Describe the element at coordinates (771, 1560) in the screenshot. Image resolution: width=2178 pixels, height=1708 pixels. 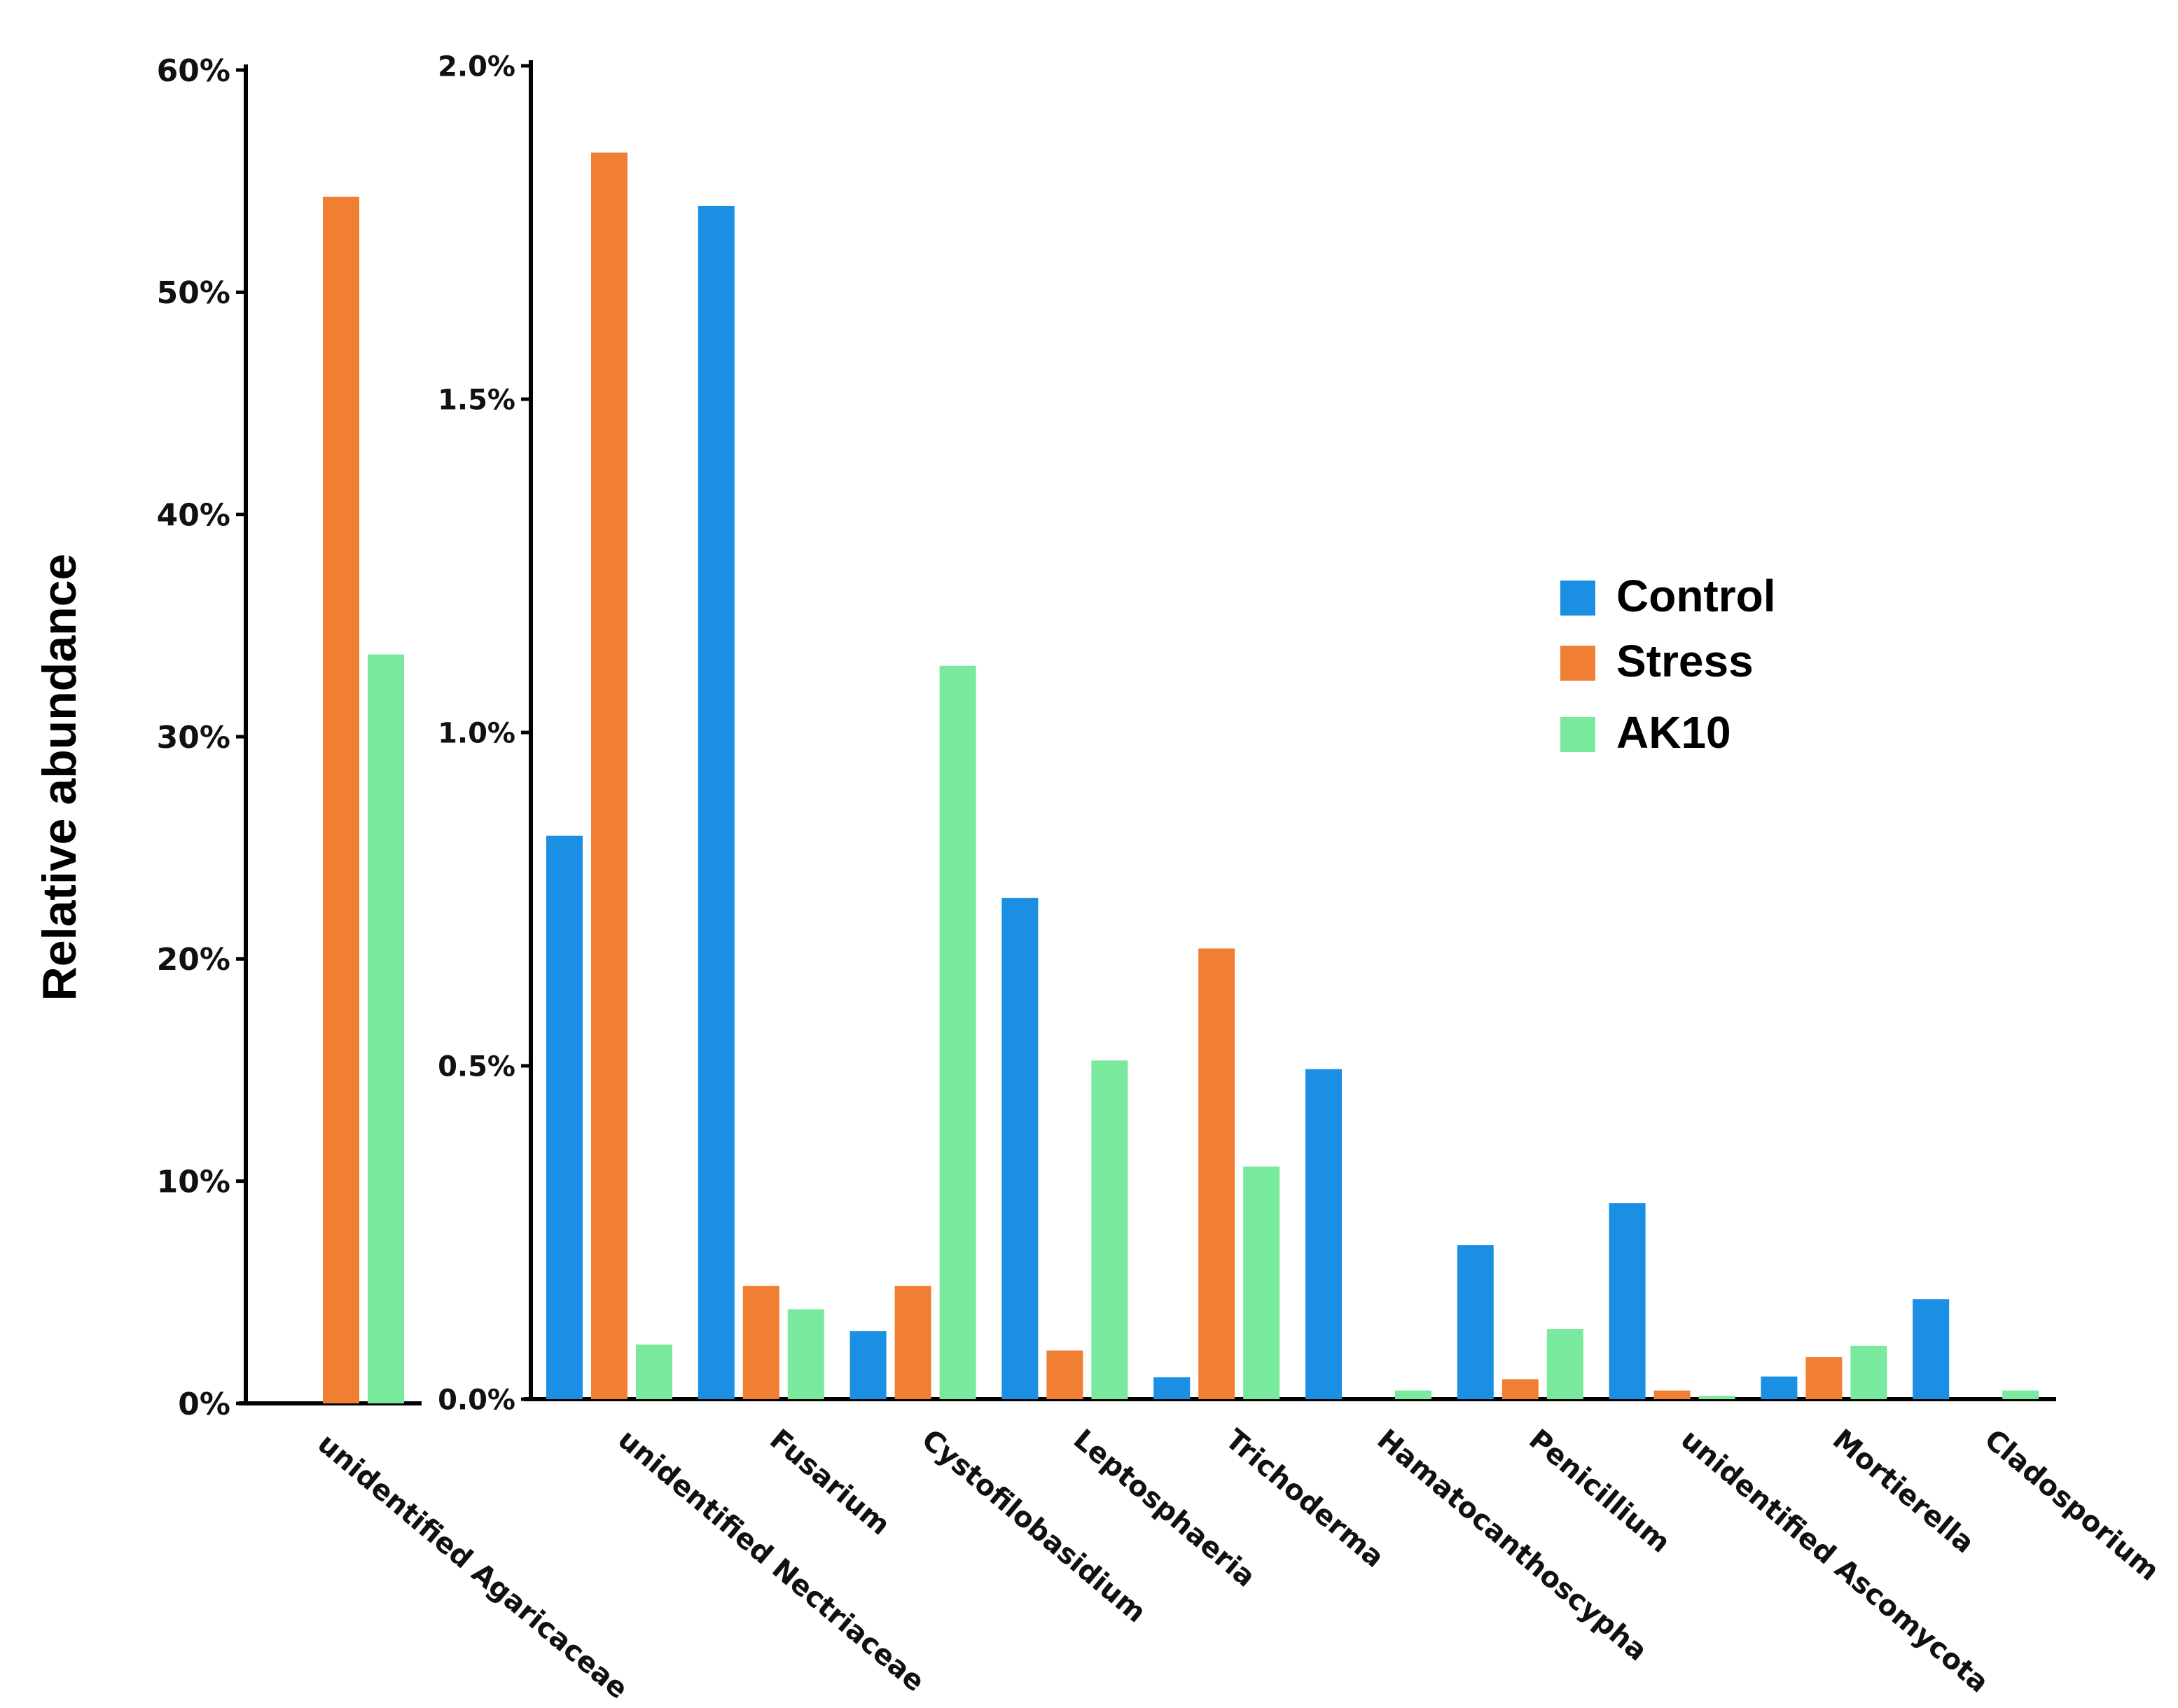
I see `category-label-unidentified-nectriaceae: unidentified Nectriaceae` at that location.